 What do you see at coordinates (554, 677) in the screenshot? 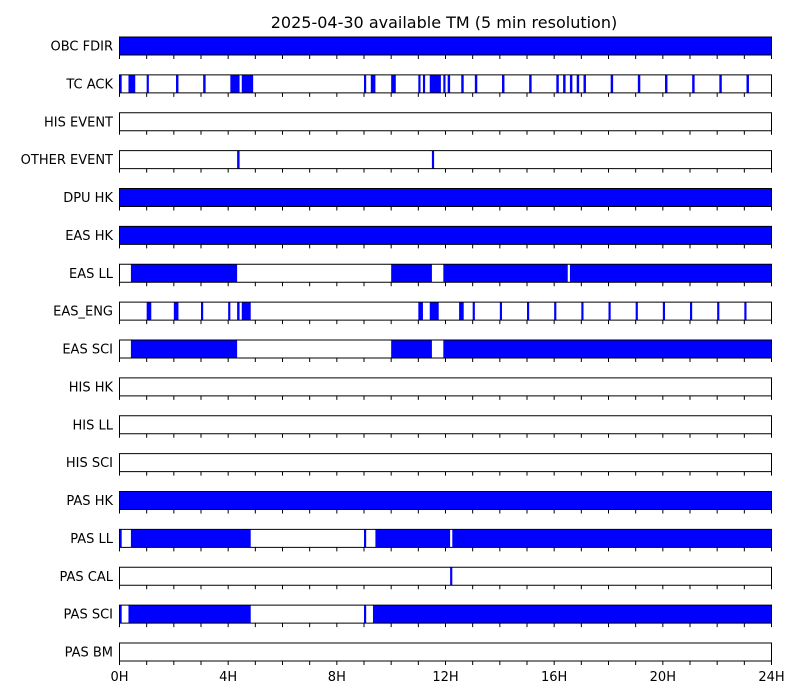
I see `x-tick-label: 16H` at bounding box center [554, 677].